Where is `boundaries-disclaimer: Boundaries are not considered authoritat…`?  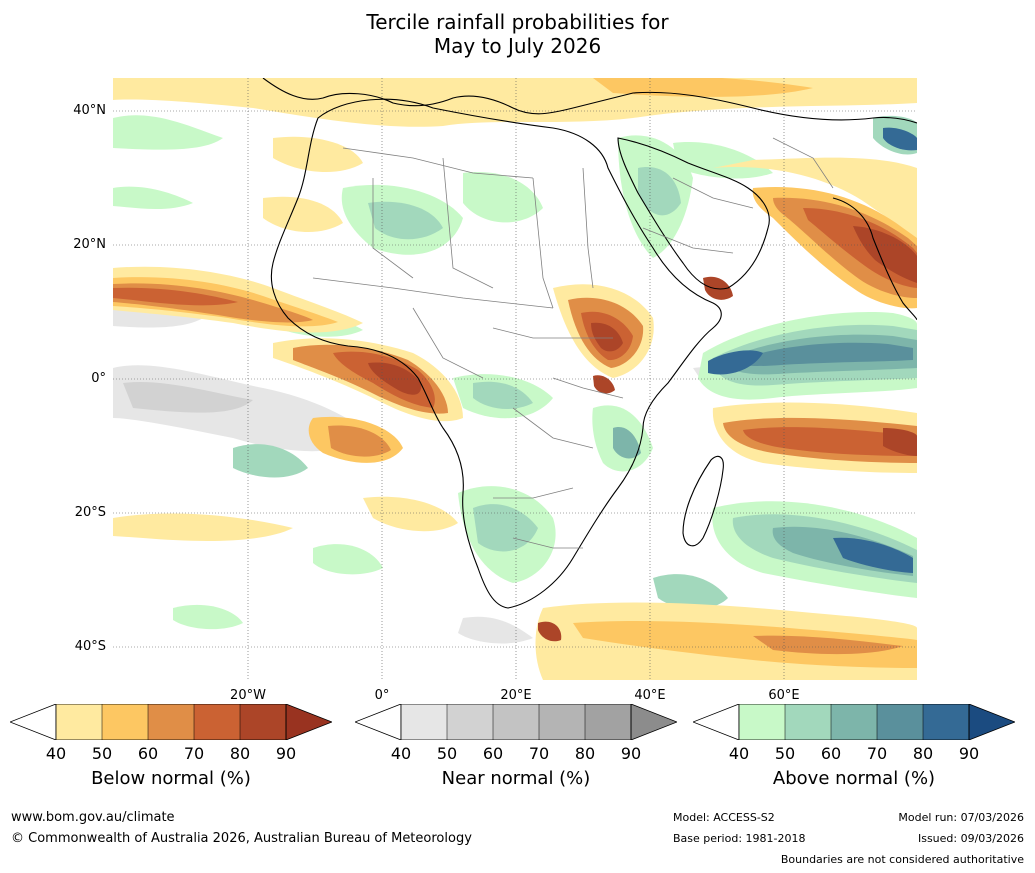 boundaries-disclaimer: Boundaries are not considered authoritat… is located at coordinates (902, 859).